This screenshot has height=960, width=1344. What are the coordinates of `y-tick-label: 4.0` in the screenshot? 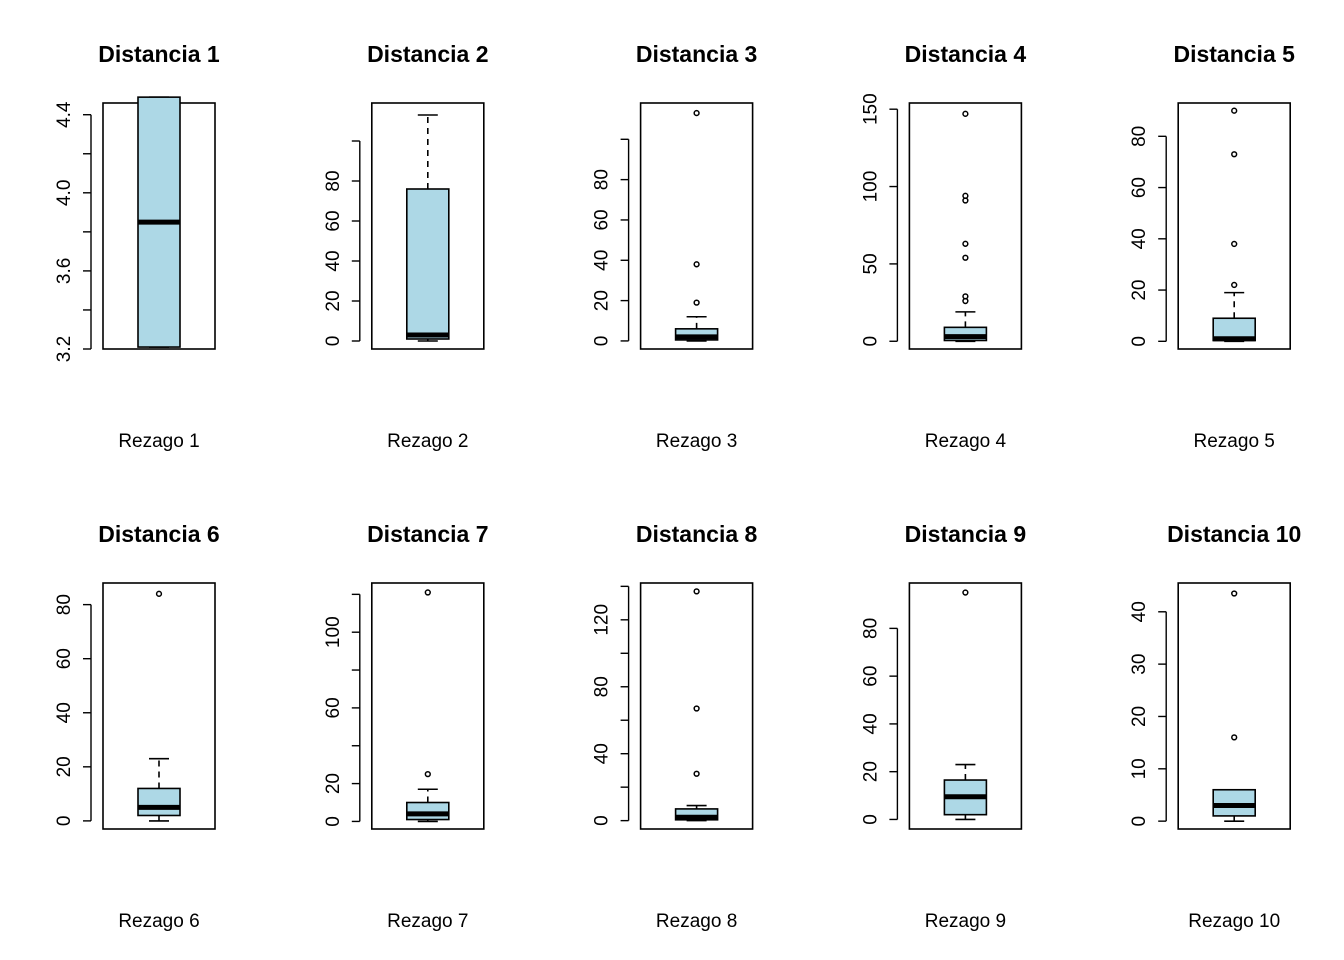 It's located at (64, 193).